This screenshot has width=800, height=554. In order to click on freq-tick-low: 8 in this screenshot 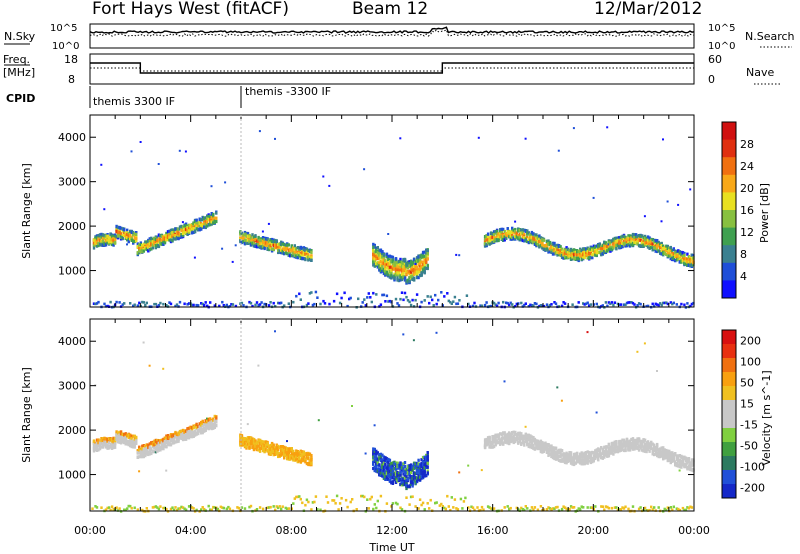, I will do `click(71, 79)`.